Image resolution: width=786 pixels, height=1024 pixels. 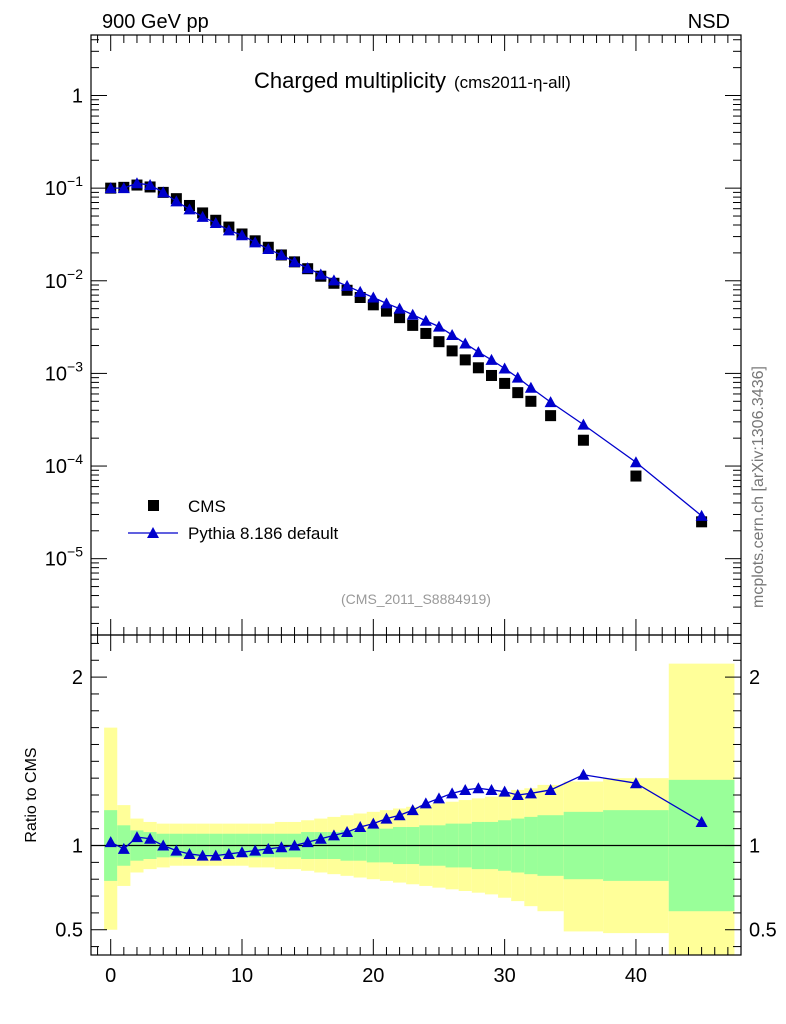 I want to click on legend-cms-label: CMS, so click(x=207, y=506).